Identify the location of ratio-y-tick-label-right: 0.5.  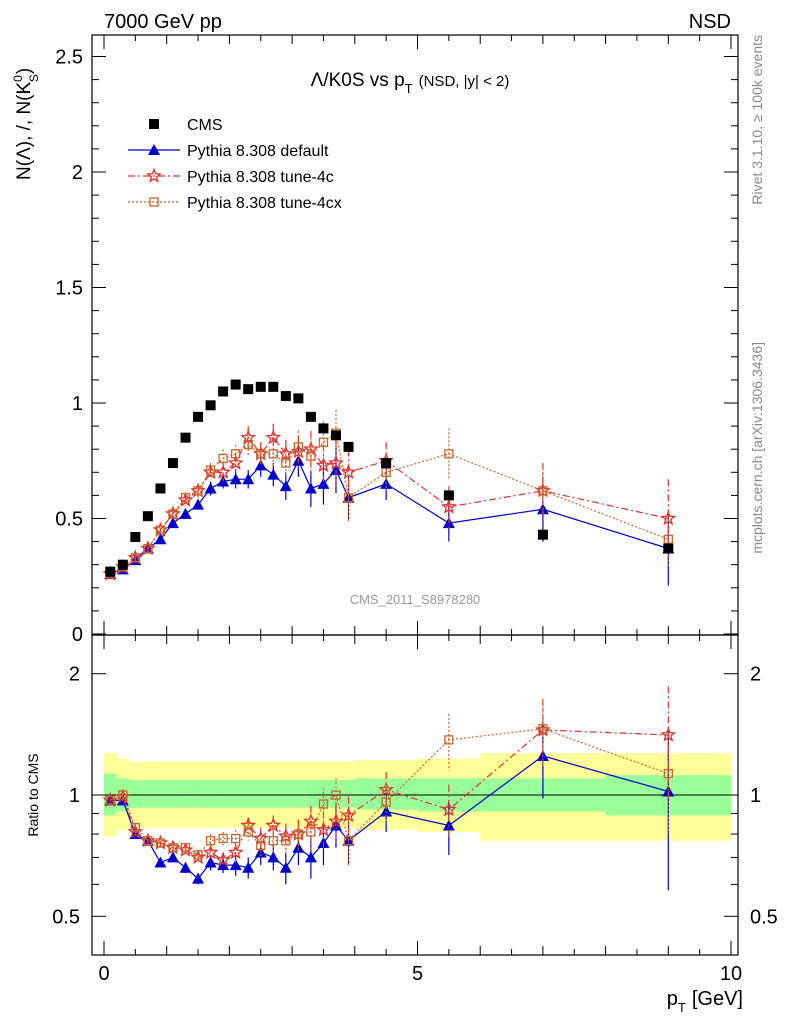
(764, 917).